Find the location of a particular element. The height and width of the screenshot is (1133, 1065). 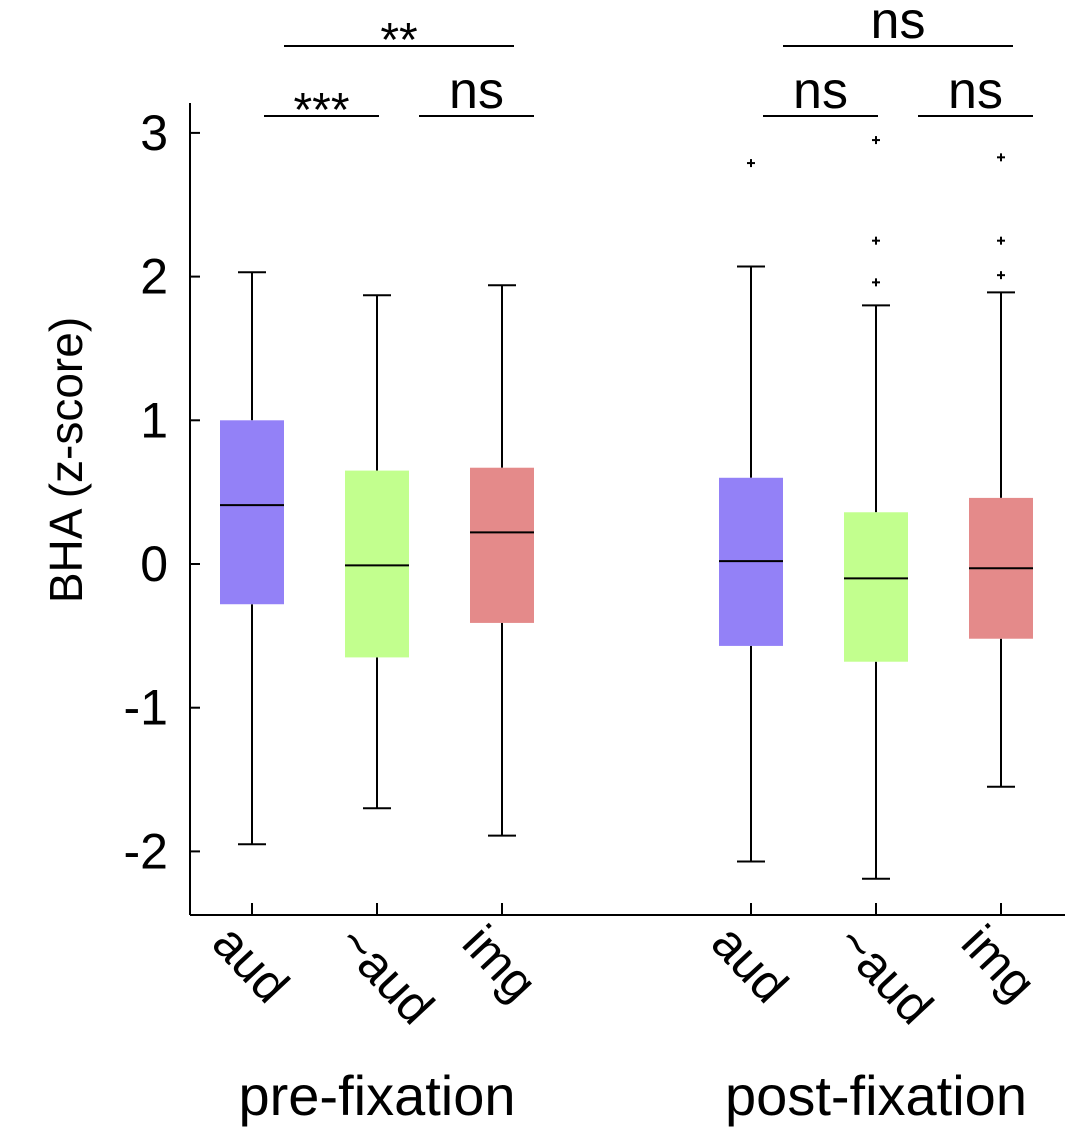

y-axis-label: BHA (z-score) is located at coordinates (66, 460).